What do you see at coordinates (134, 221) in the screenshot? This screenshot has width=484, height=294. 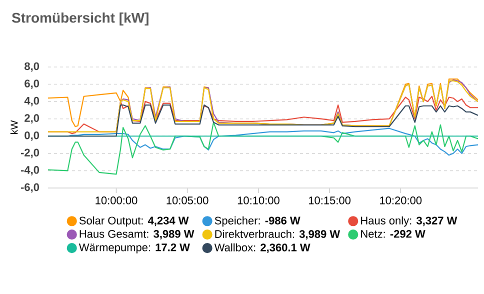 I see `legend-label: Solar Output: 4,234 W` at bounding box center [134, 221].